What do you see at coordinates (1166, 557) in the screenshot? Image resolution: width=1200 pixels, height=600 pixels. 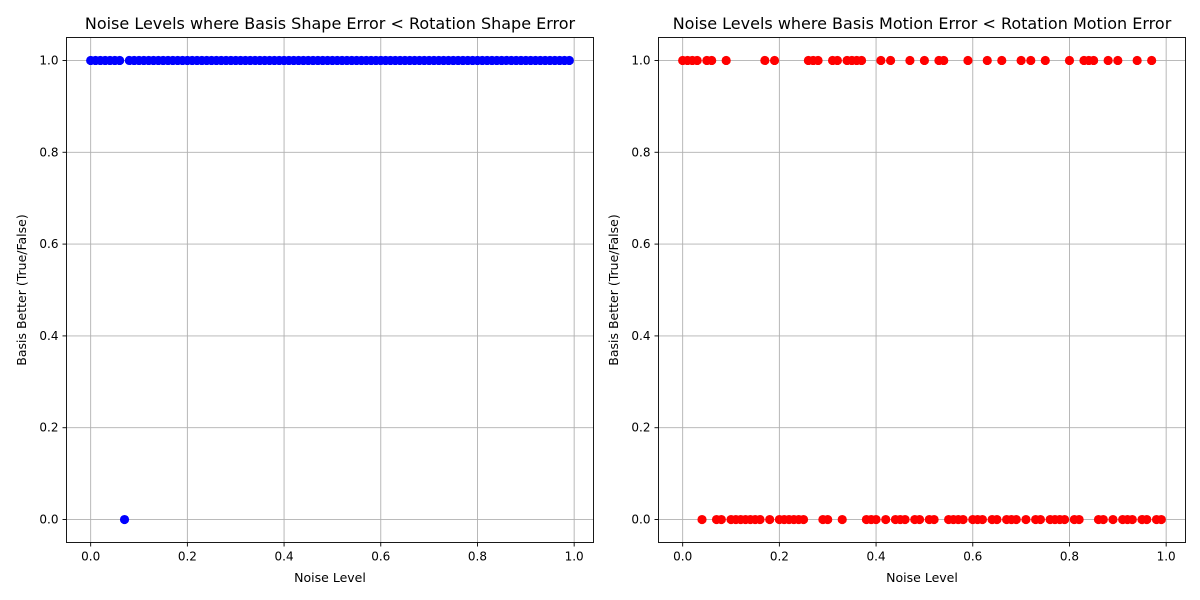 I see `motion-x-tick-label-5: 1.0` at bounding box center [1166, 557].